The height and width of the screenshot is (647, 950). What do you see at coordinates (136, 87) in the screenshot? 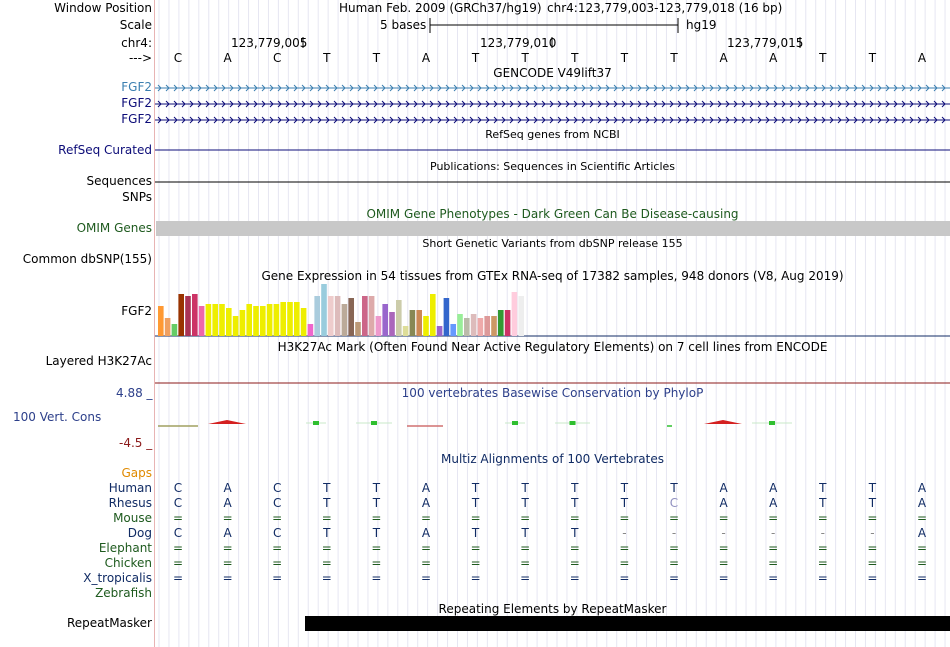
I see `gencode-gene-1: FGF2` at bounding box center [136, 87].